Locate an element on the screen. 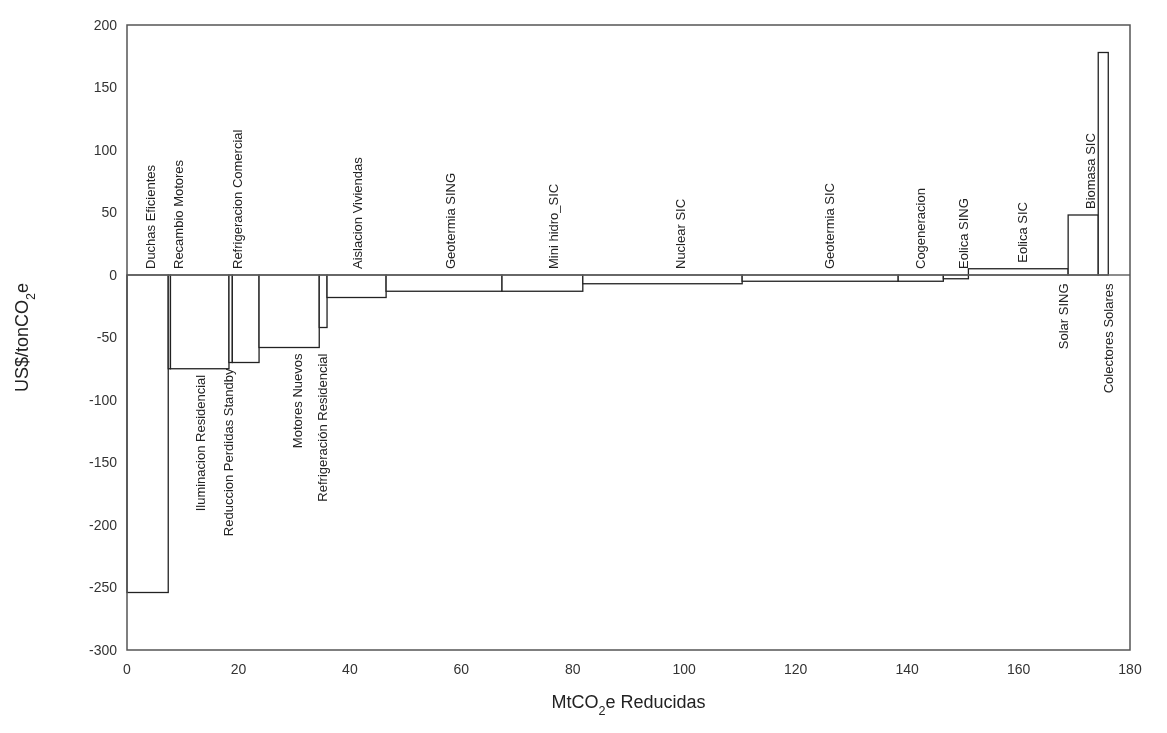  x-tick-label: 60 is located at coordinates (461, 669).